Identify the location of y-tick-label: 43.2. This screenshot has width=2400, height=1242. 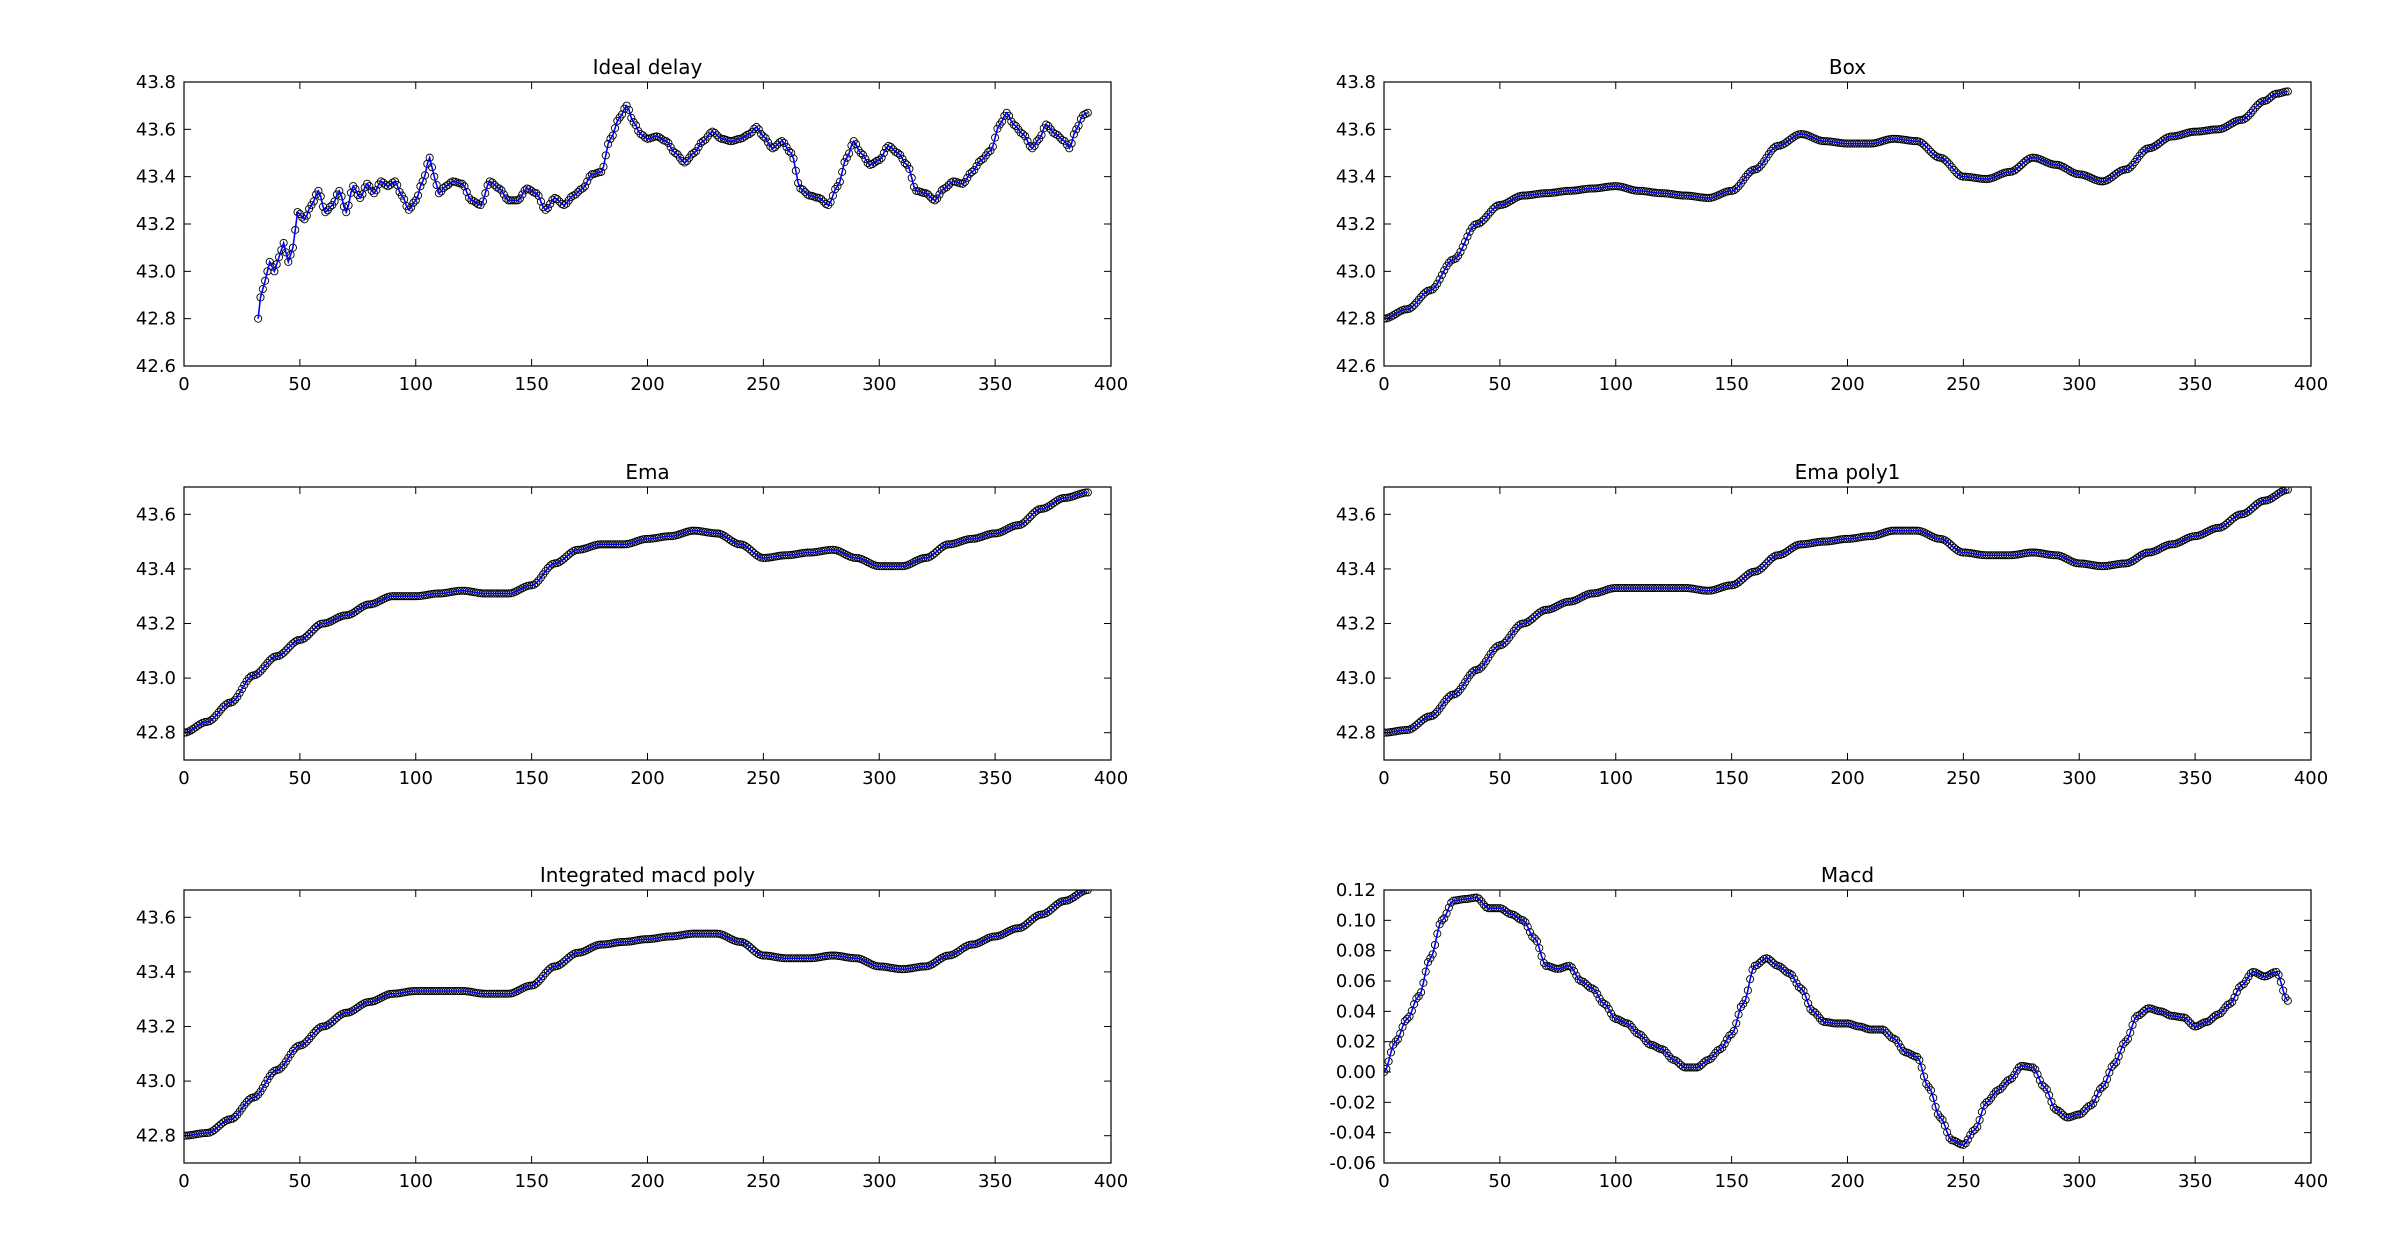
(1356, 624).